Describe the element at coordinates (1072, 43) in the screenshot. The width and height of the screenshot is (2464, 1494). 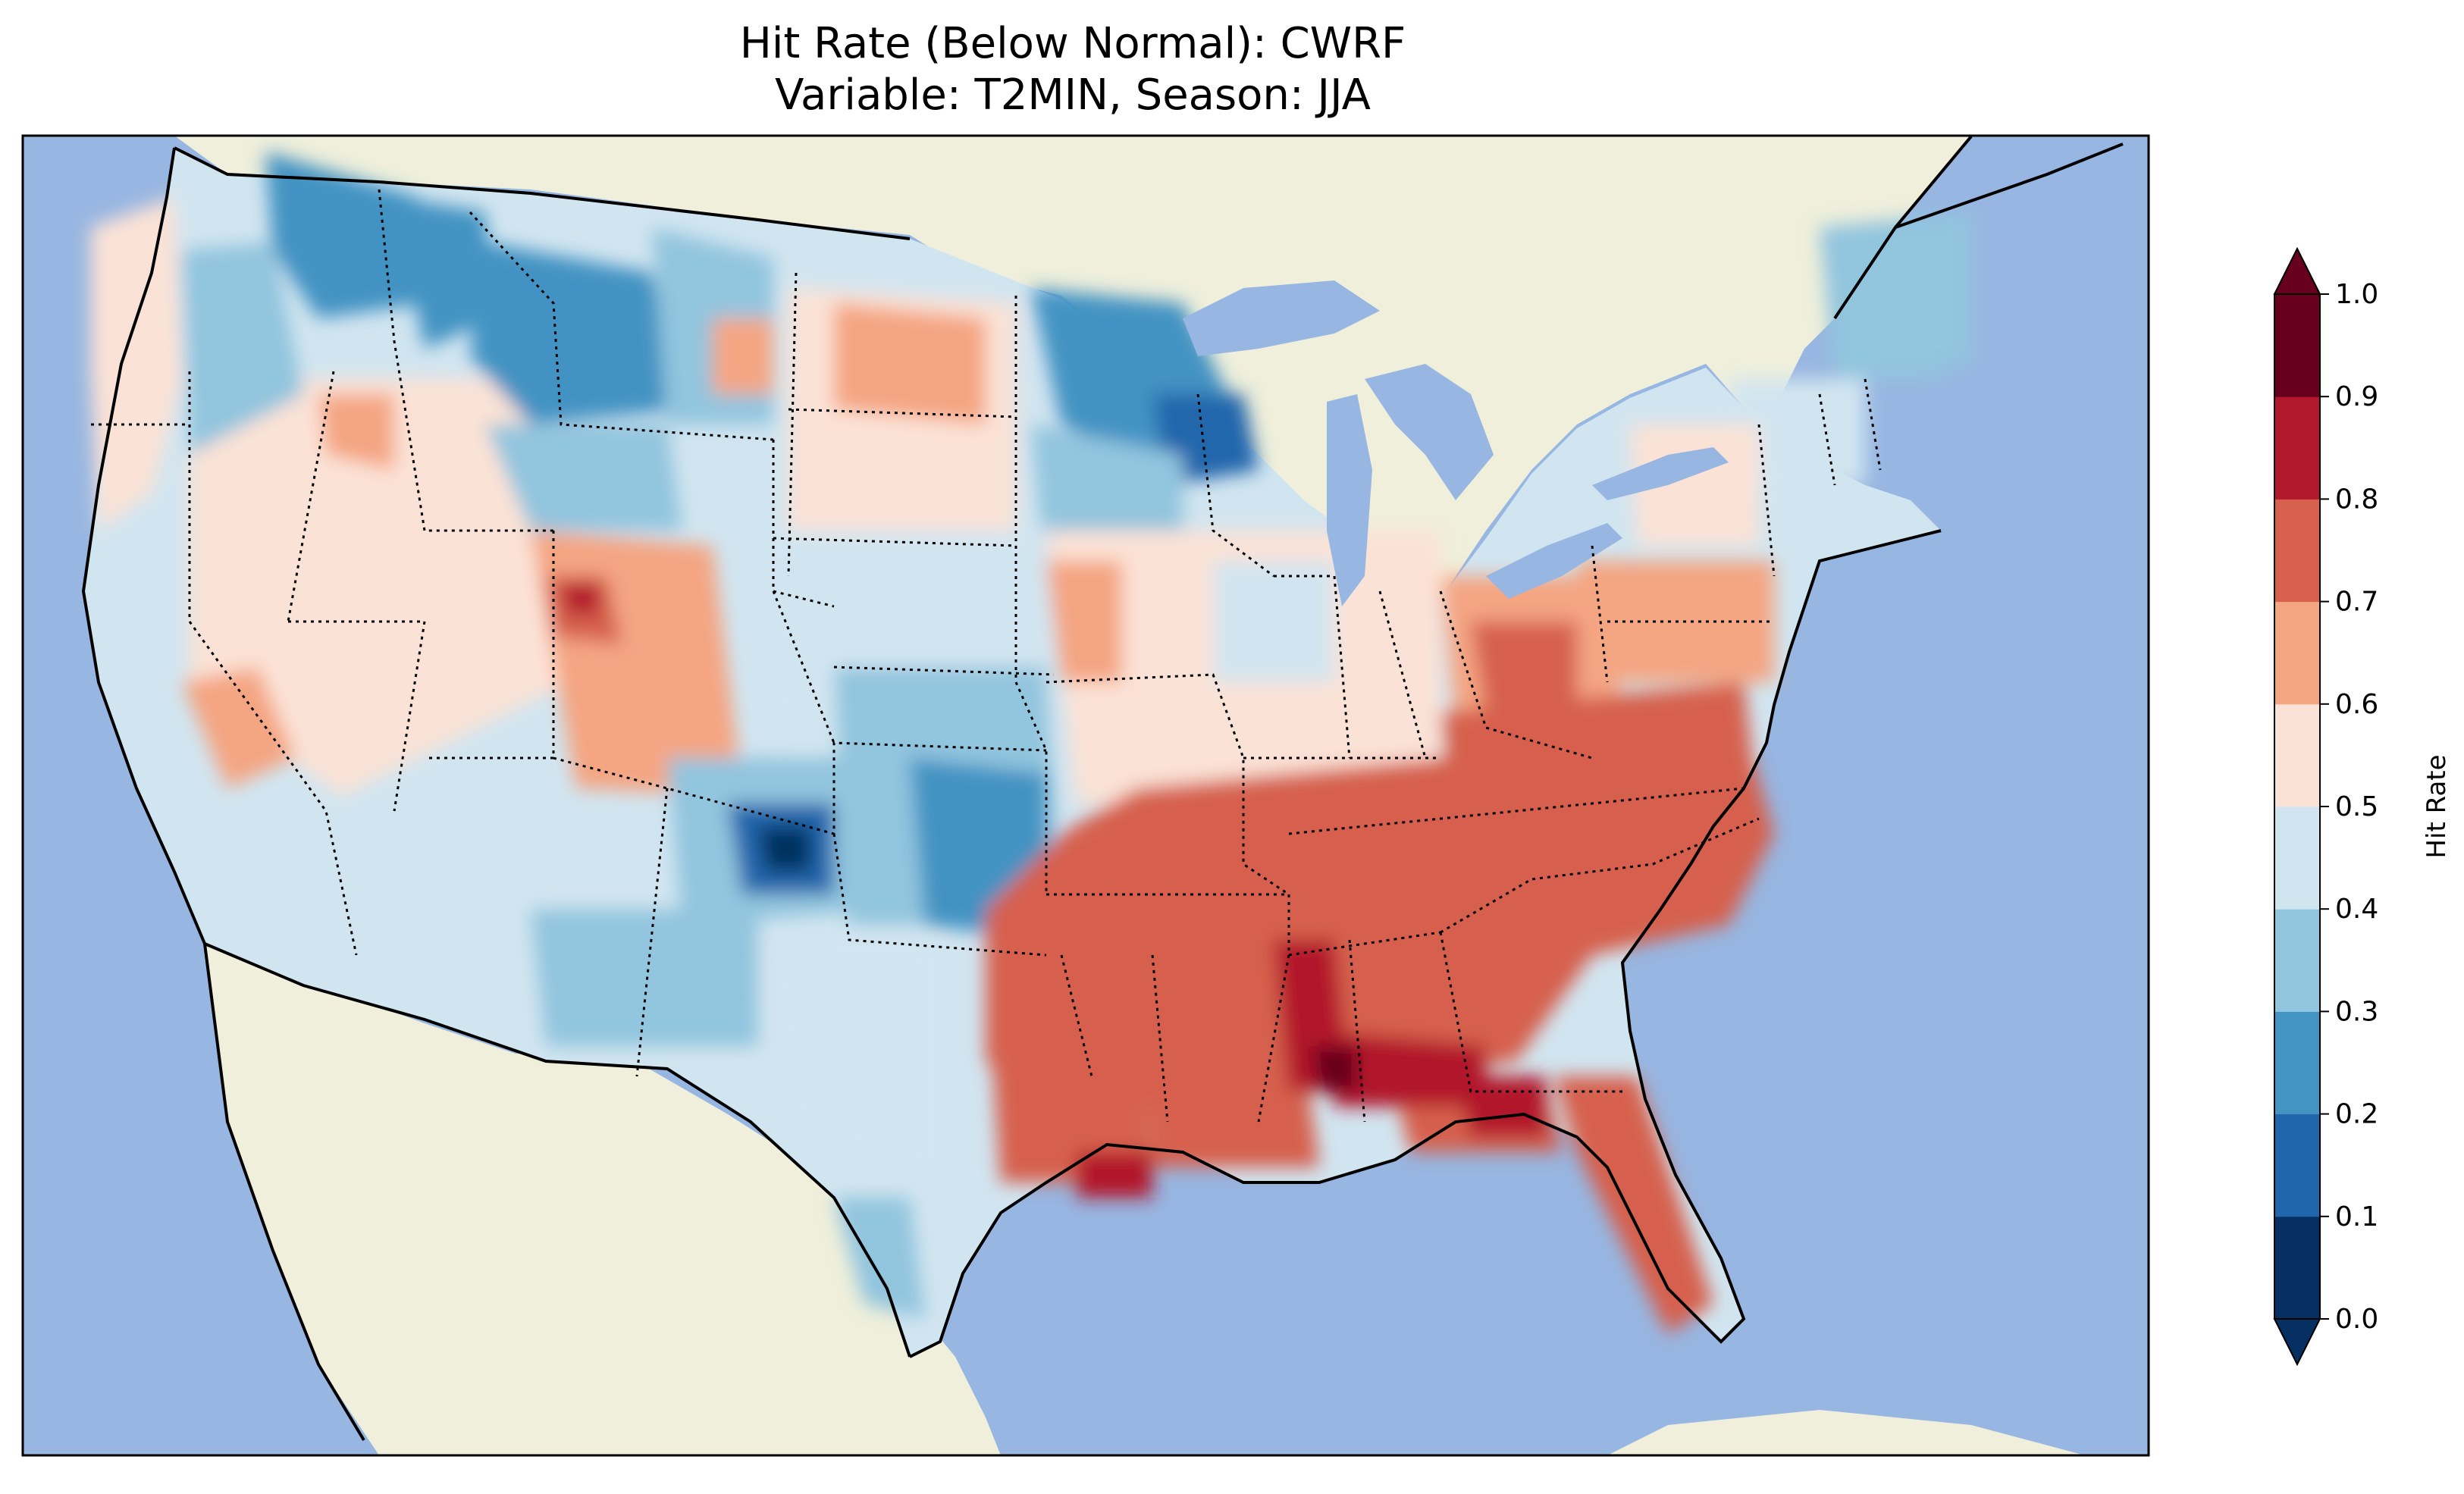
I see `chart-title-line-1: Hit Rate (Below Normal): CWRF` at that location.